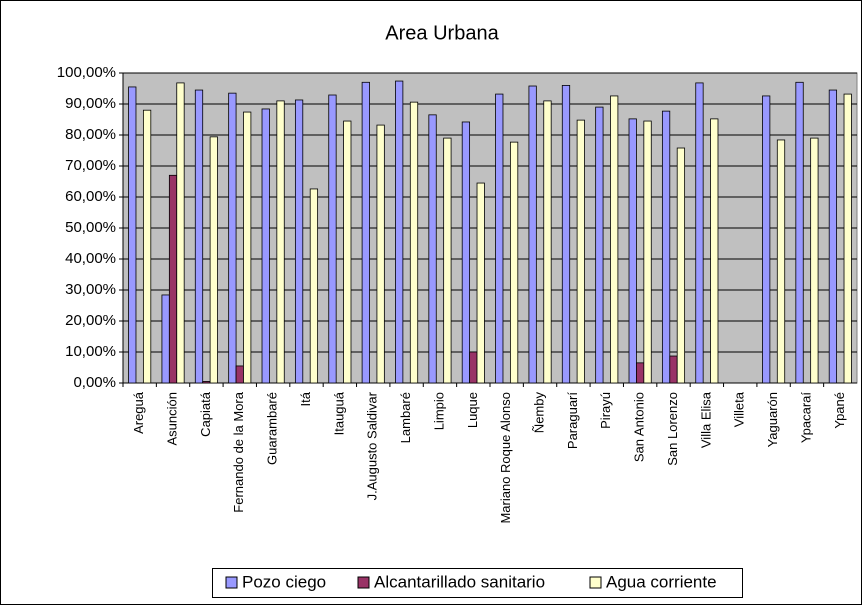 The width and height of the screenshot is (863, 606). I want to click on x-tick-label: Areguá, so click(138, 412).